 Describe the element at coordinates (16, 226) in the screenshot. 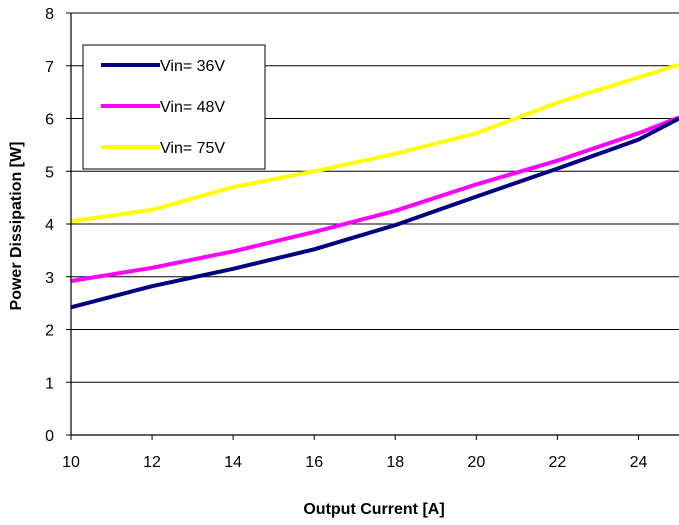

I see `y-axis-title: Power Dissipation [W]` at that location.